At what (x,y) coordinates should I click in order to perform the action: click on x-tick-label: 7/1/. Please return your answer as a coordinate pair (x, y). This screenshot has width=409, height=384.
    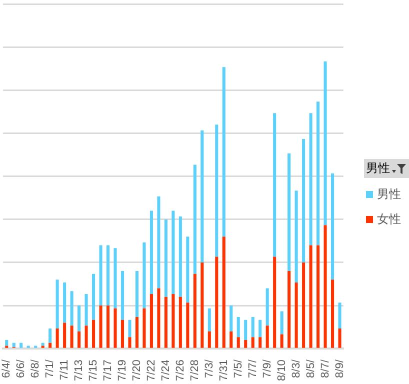
    Looking at the image, I should click on (50, 368).